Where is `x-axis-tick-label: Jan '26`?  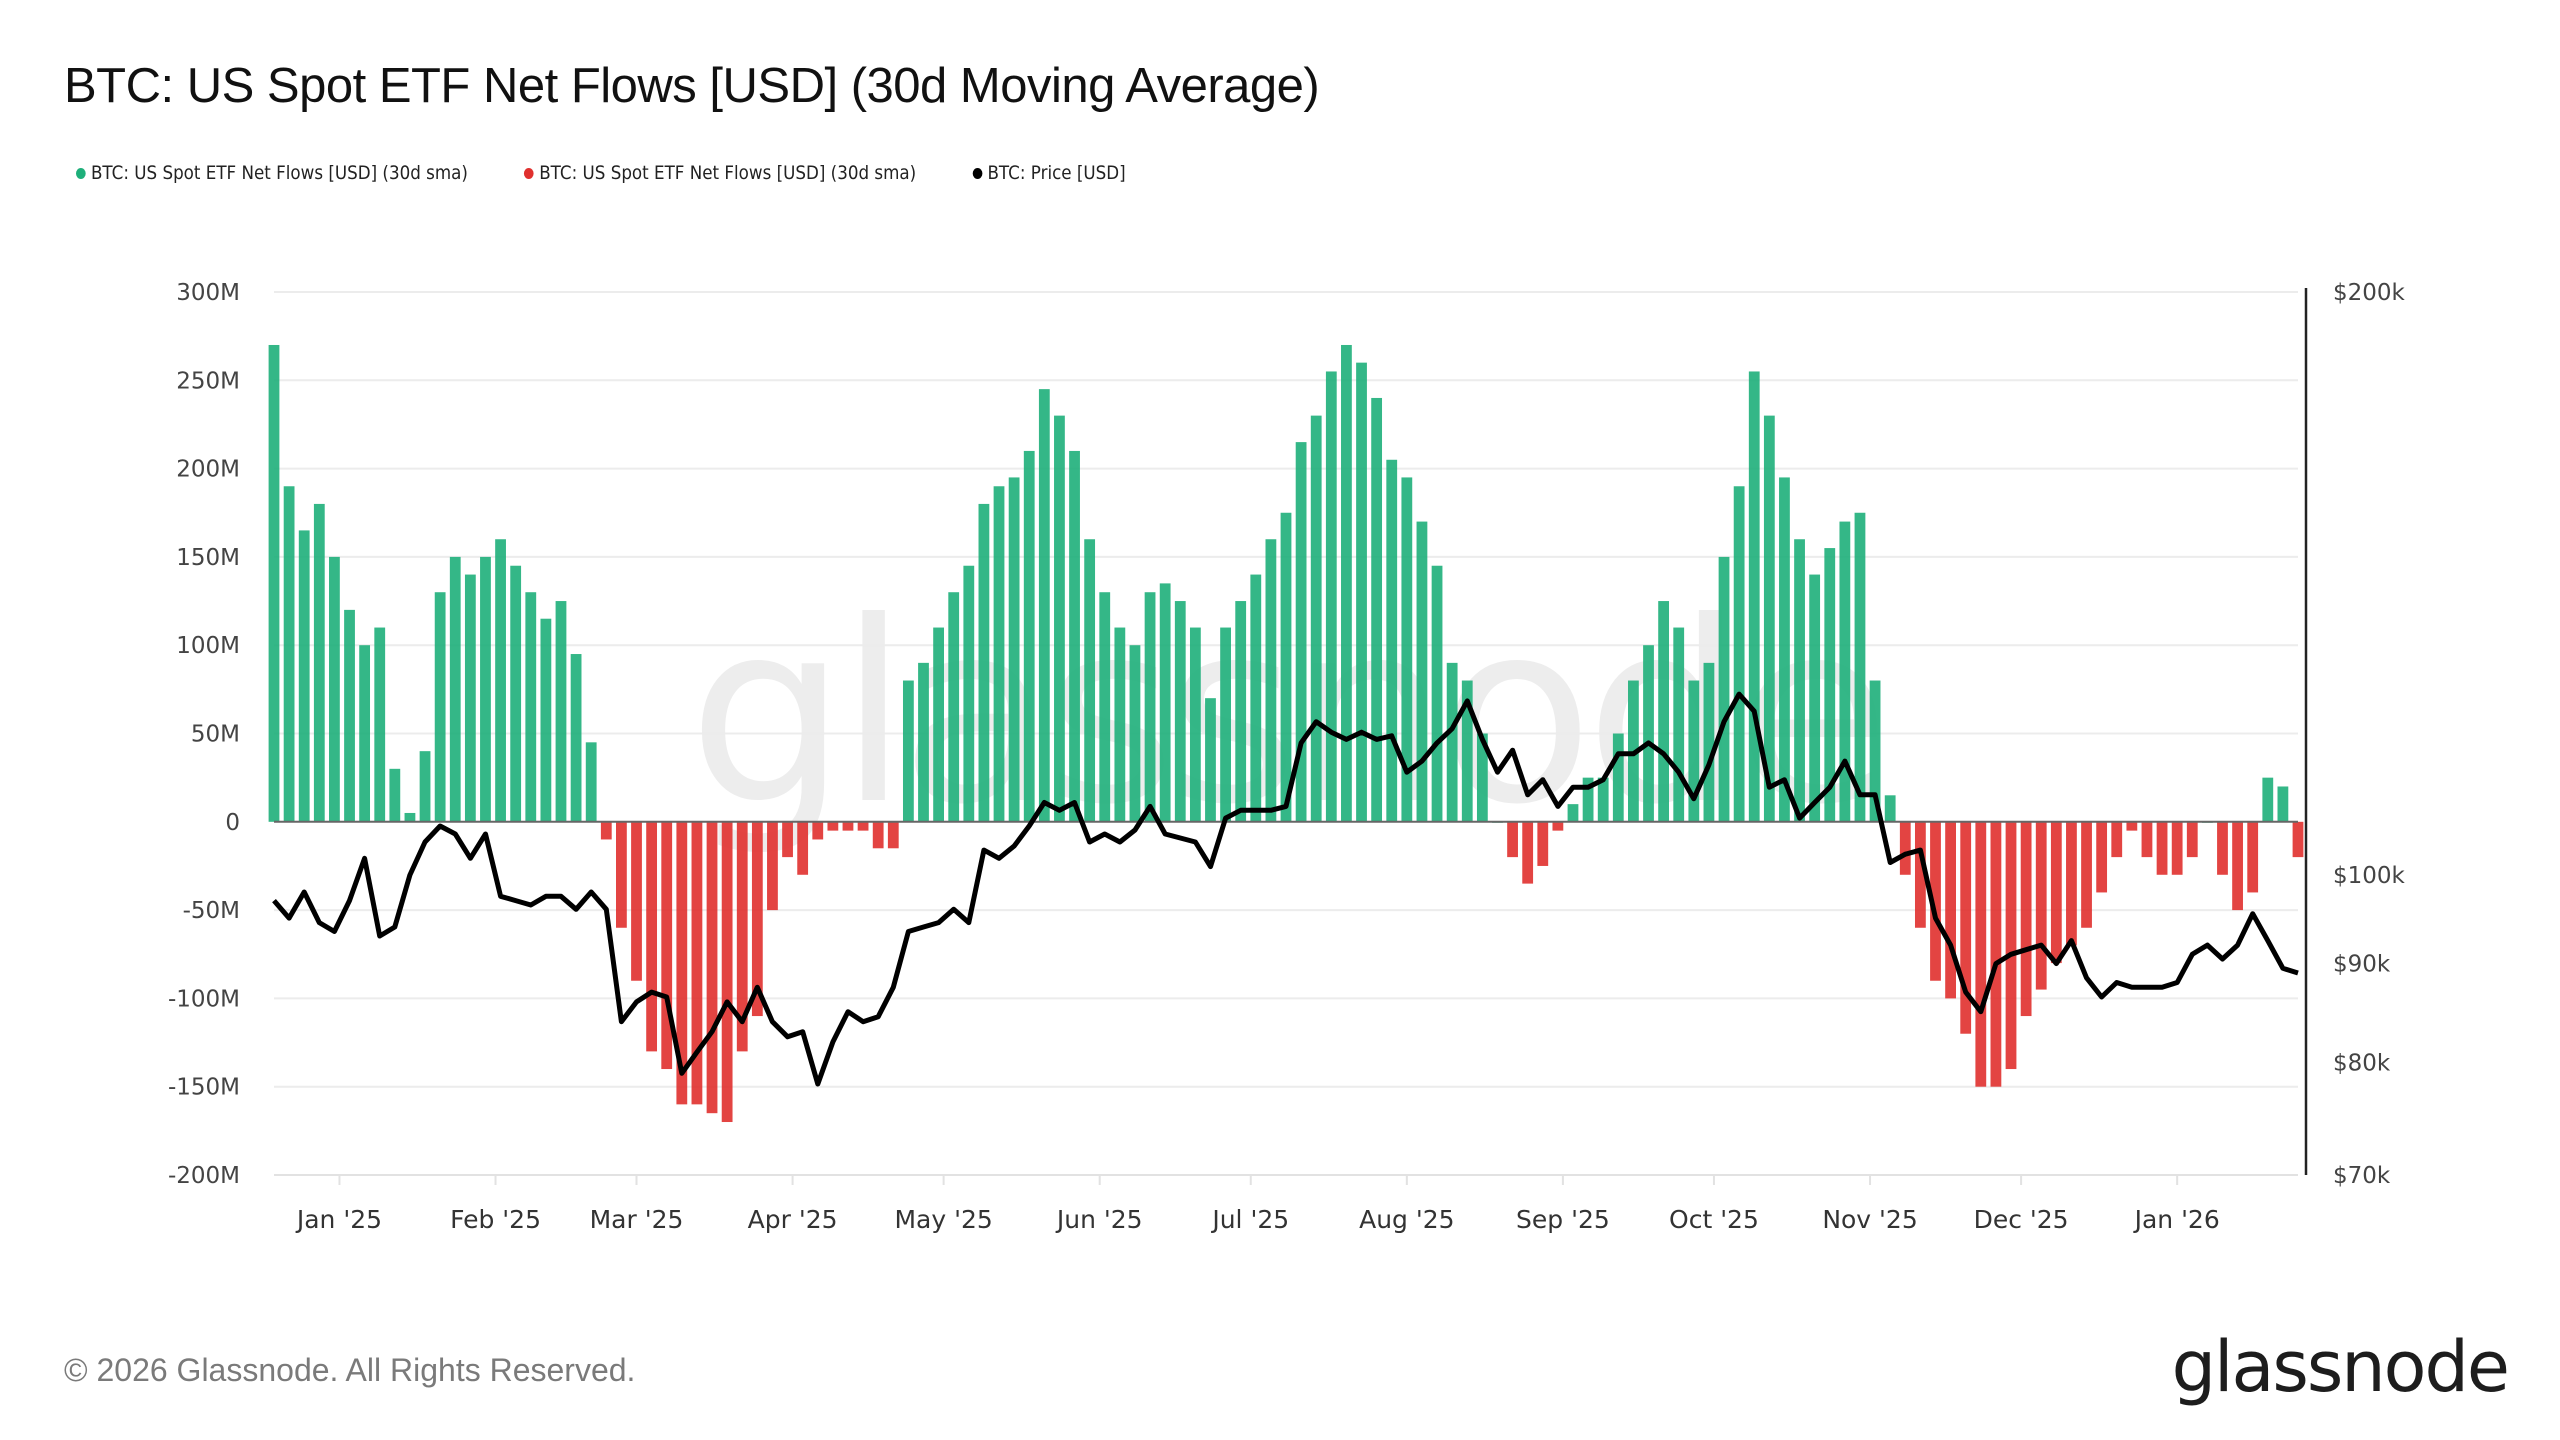
x-axis-tick-label: Jan '26 is located at coordinates (2176, 1219).